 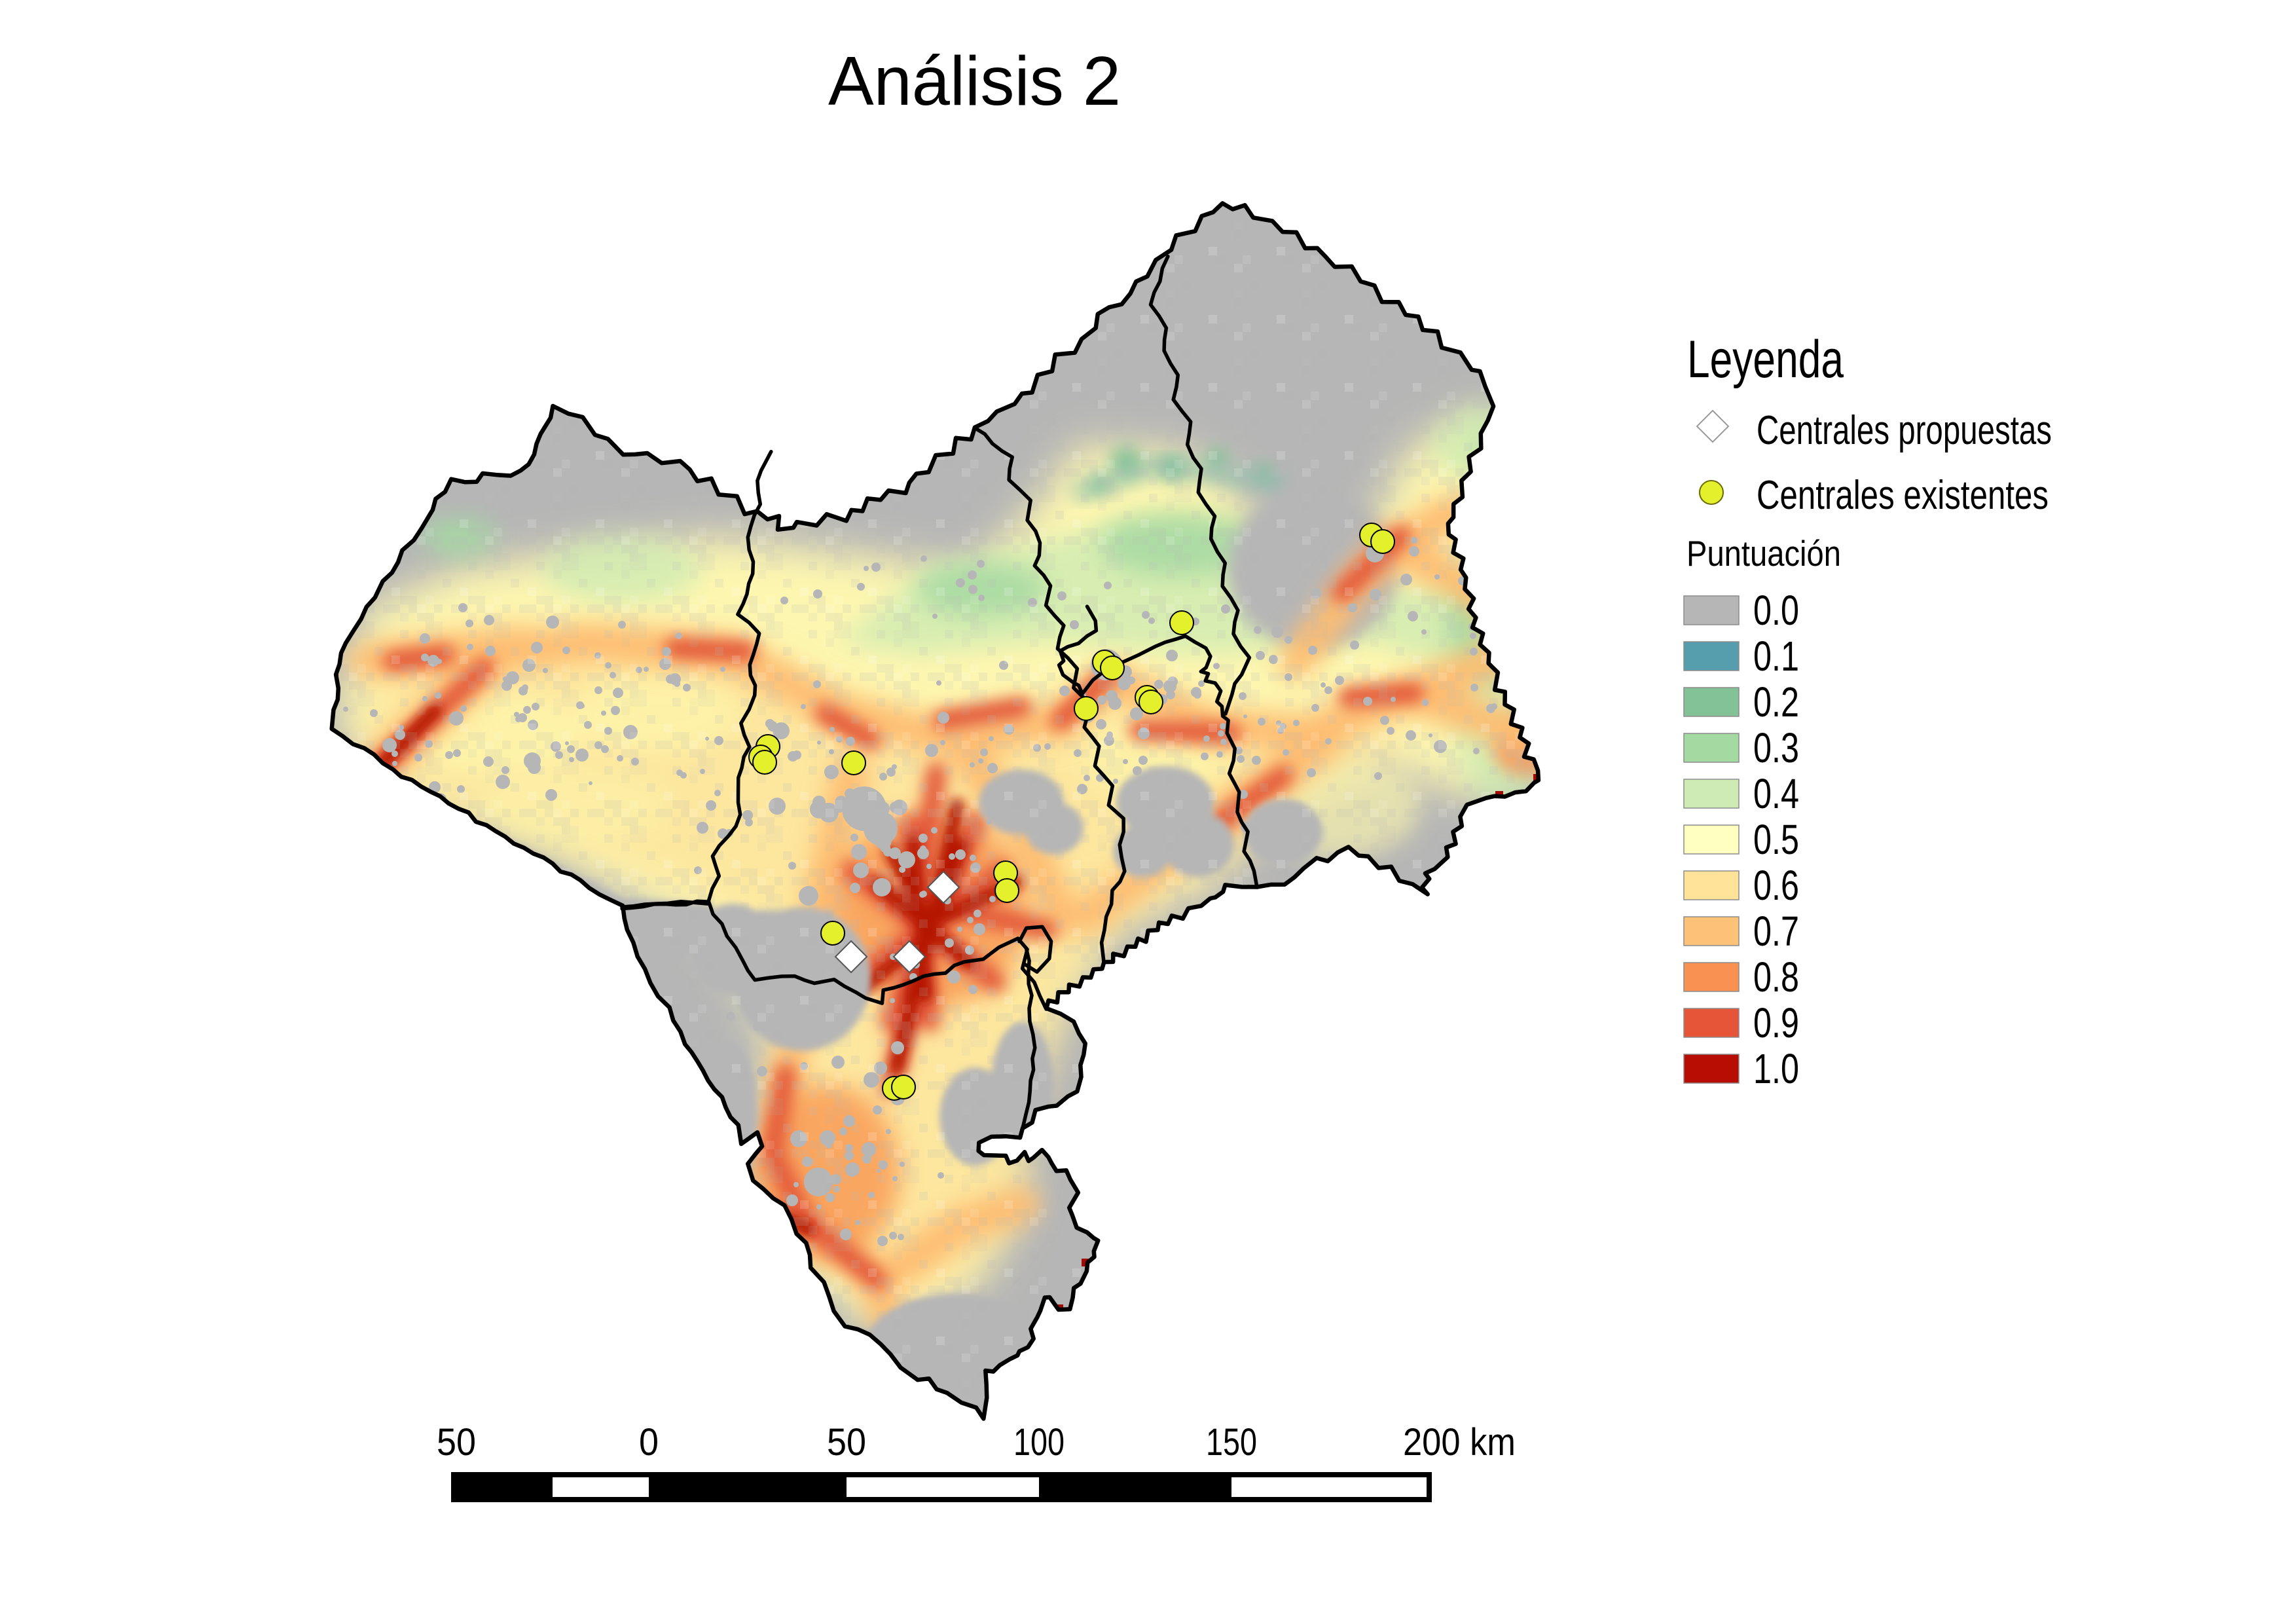 What do you see at coordinates (1231, 1442) in the screenshot?
I see `svg-text: 150` at bounding box center [1231, 1442].